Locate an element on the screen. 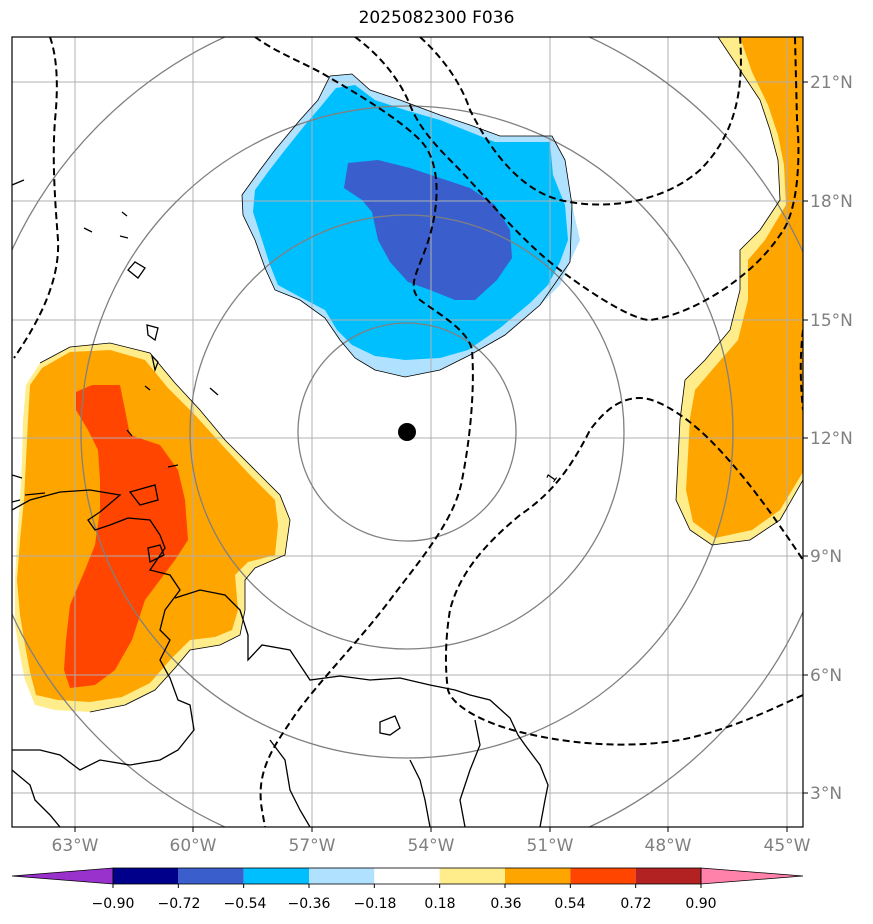 This screenshot has height=924, width=873. colorbar is located at coordinates (407, 877).